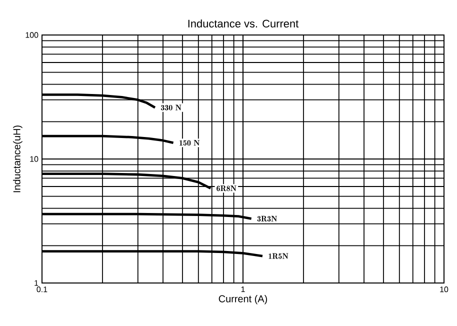  Describe the element at coordinates (17, 159) in the screenshot. I see `y-axis-title: Inductance(uH)` at that location.